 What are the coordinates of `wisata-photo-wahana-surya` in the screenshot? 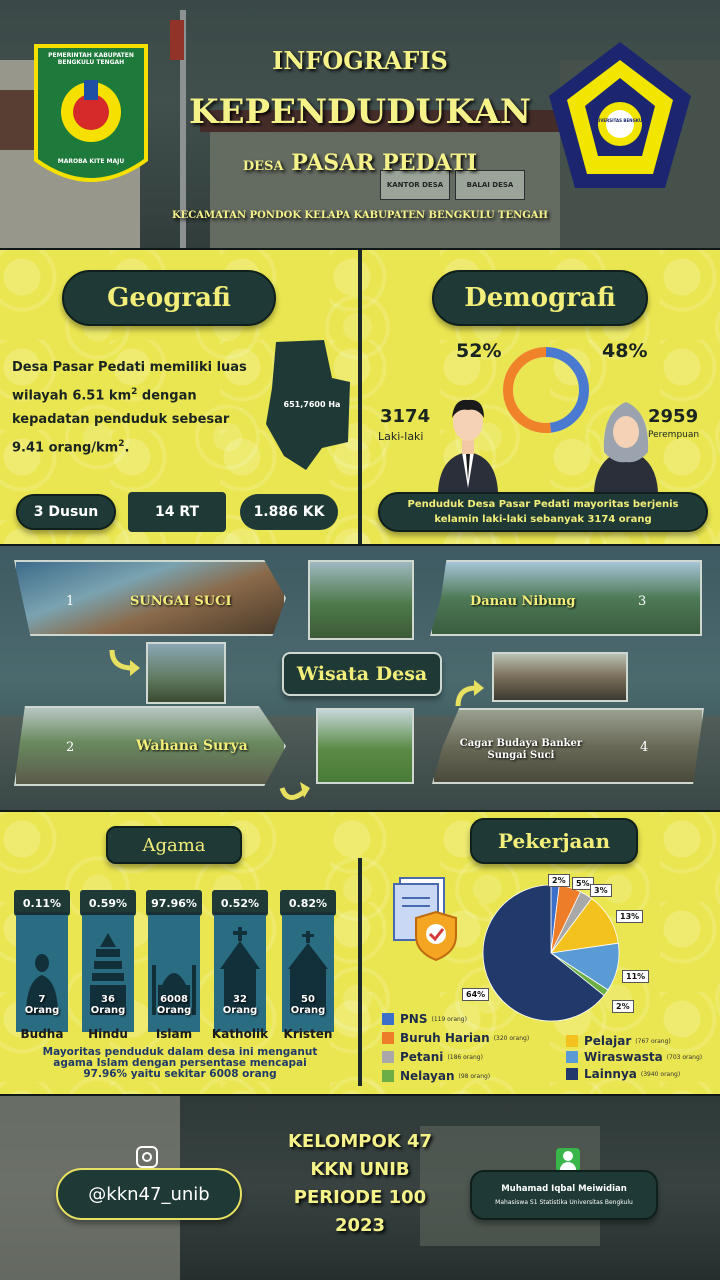 It's located at (150, 746).